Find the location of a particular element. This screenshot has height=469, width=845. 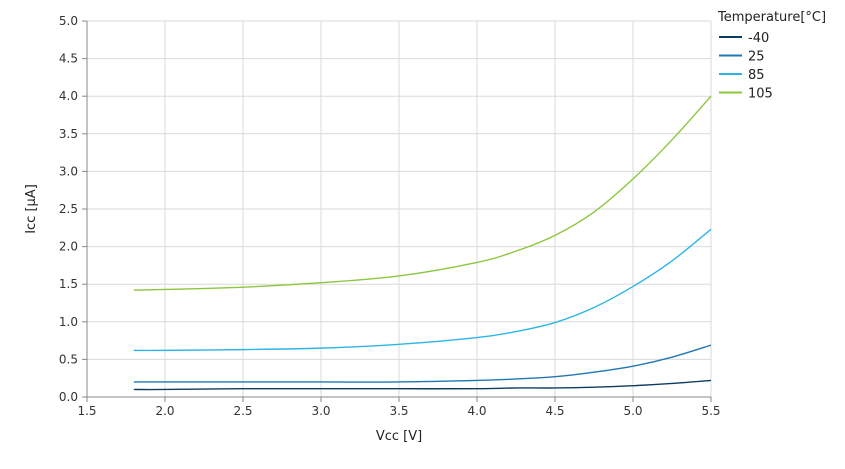

y-axis-label: Icc [µA] is located at coordinates (31, 209).